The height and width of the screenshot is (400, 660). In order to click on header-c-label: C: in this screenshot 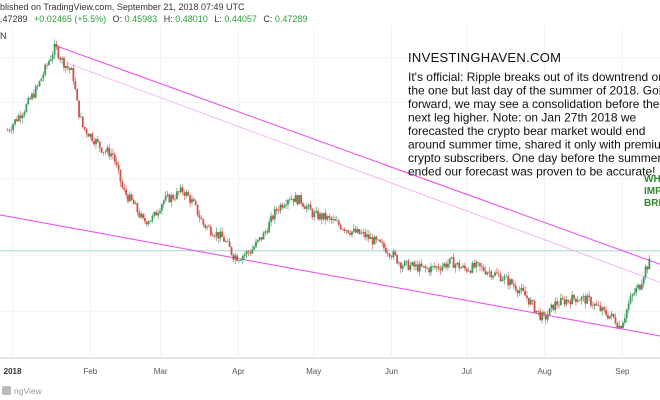, I will do `click(267, 19)`.